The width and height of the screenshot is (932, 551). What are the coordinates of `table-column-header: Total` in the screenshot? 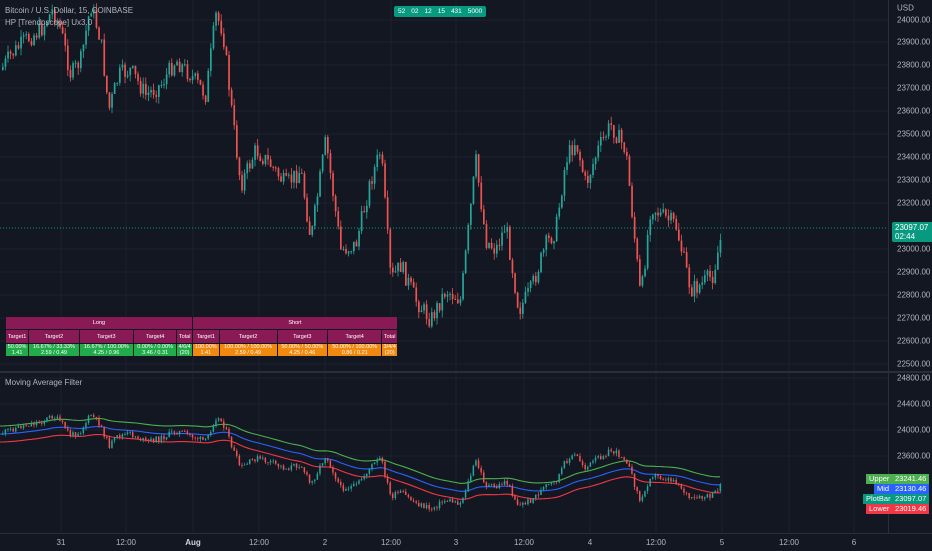 It's located at (184, 336).